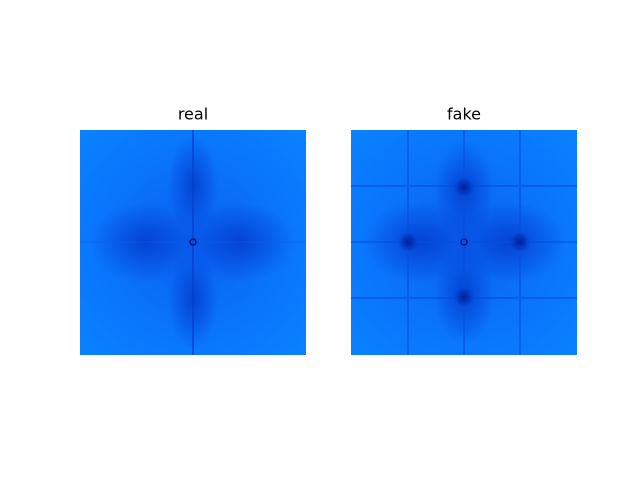 Image resolution: width=640 pixels, height=480 pixels. Describe the element at coordinates (193, 114) in the screenshot. I see `panel-title: real` at that location.